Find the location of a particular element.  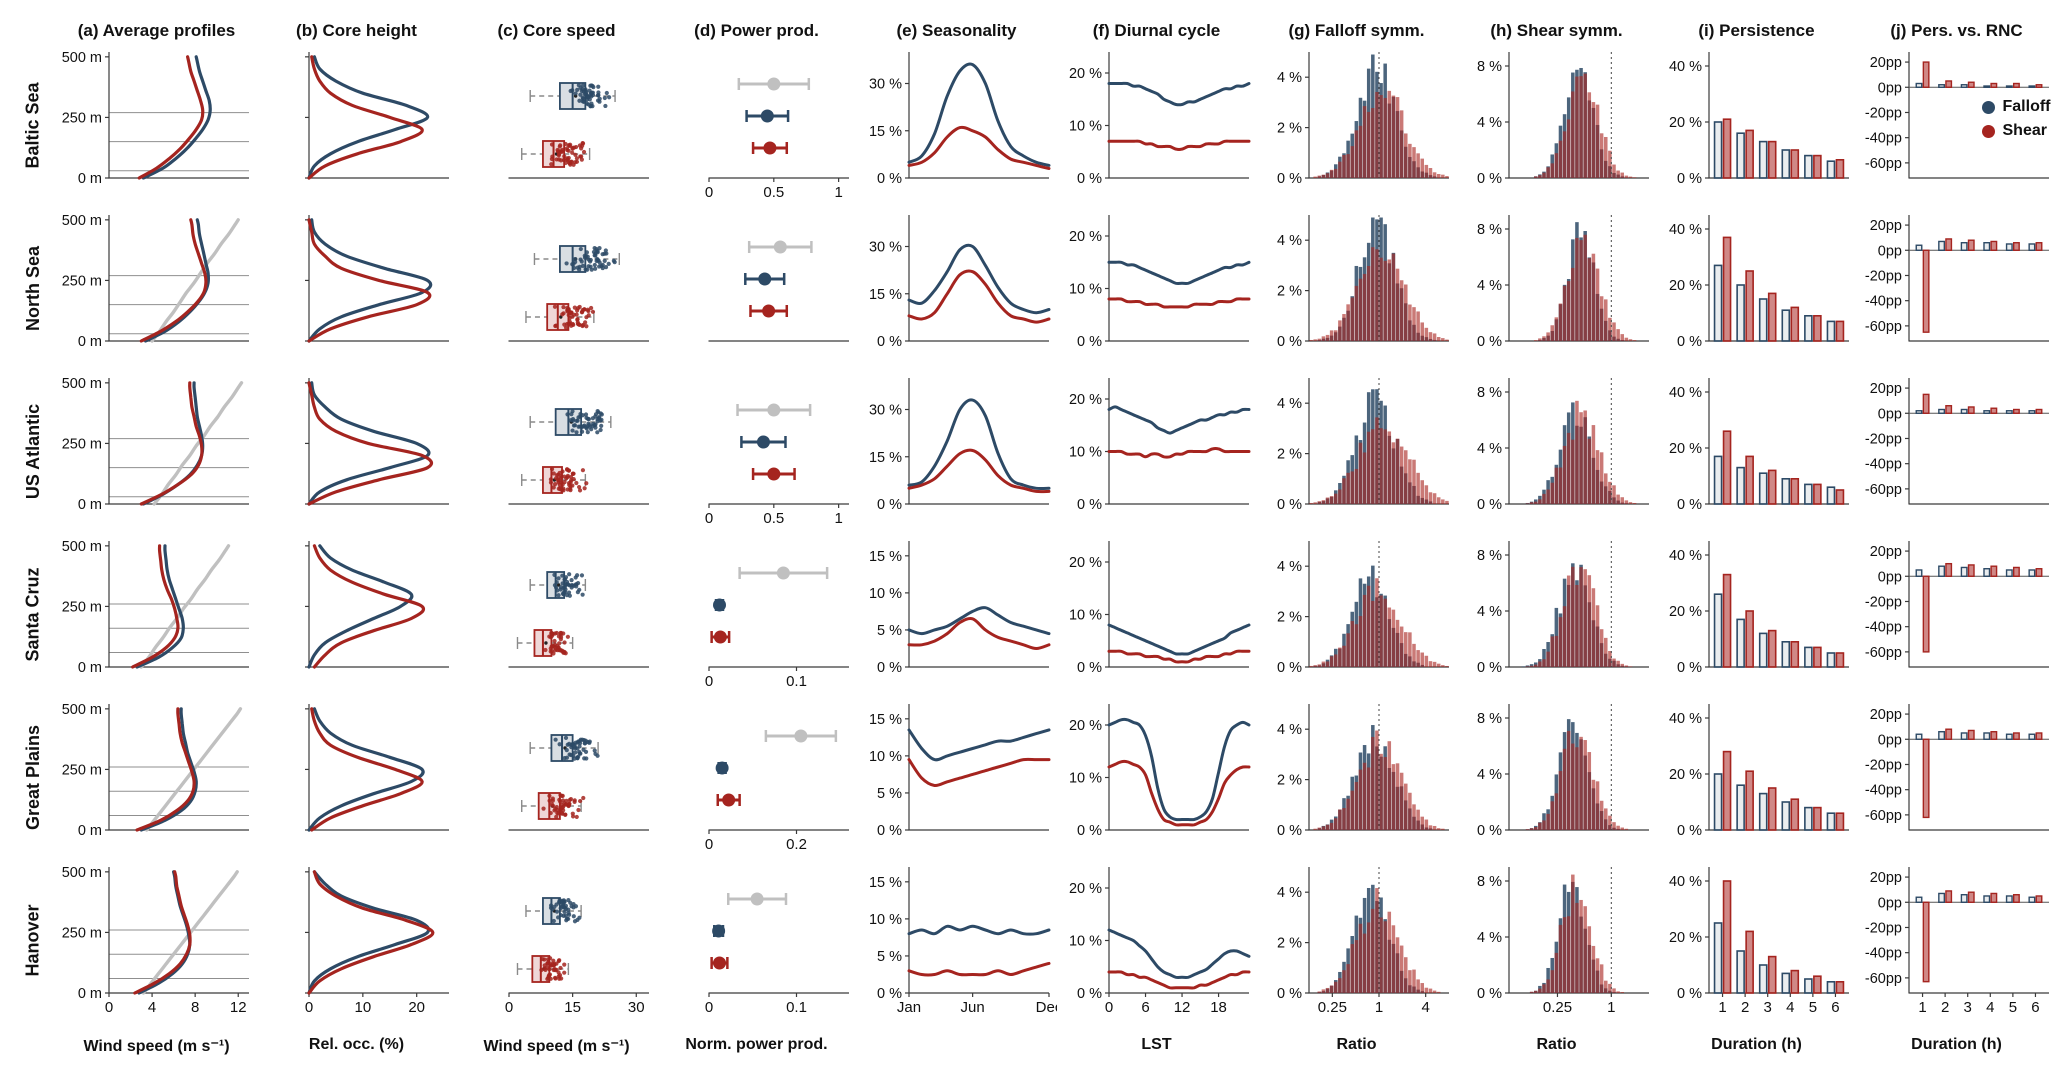

panel-d-north-sea is located at coordinates (778, 291).